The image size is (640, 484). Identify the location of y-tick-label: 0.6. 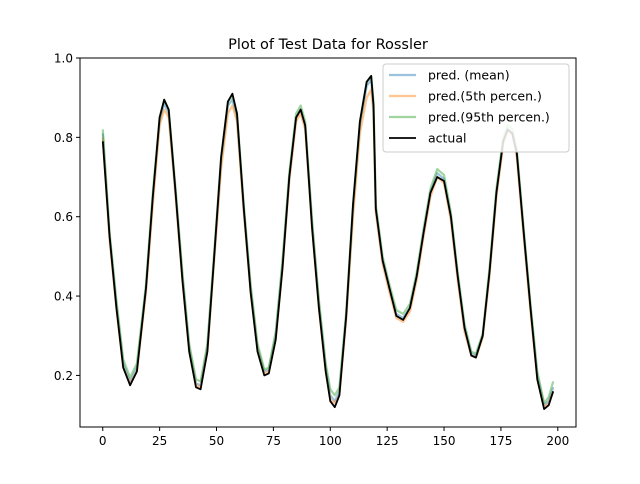
(63, 217).